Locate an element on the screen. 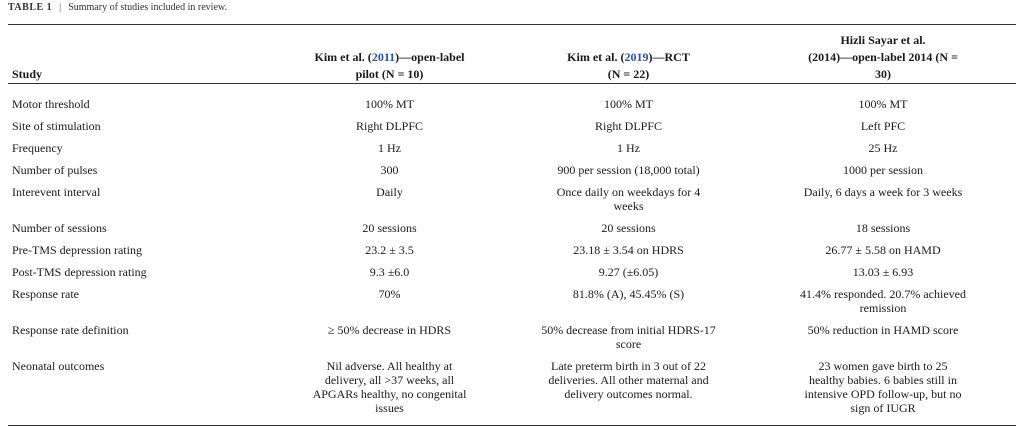 This screenshot has height=426, width=1024. cell-line: 81.8% (A), 45.45% (S) is located at coordinates (628, 294).